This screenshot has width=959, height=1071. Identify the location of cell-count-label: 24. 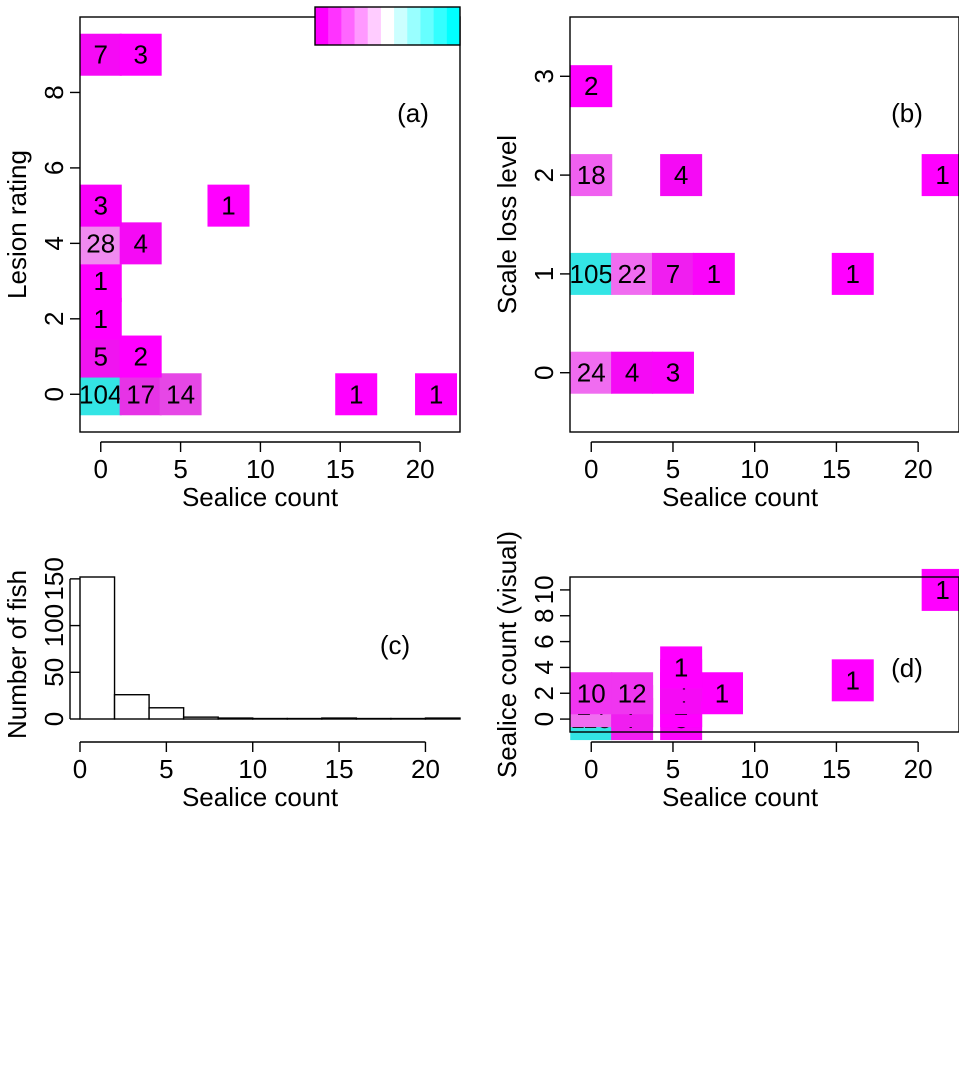
(591, 373).